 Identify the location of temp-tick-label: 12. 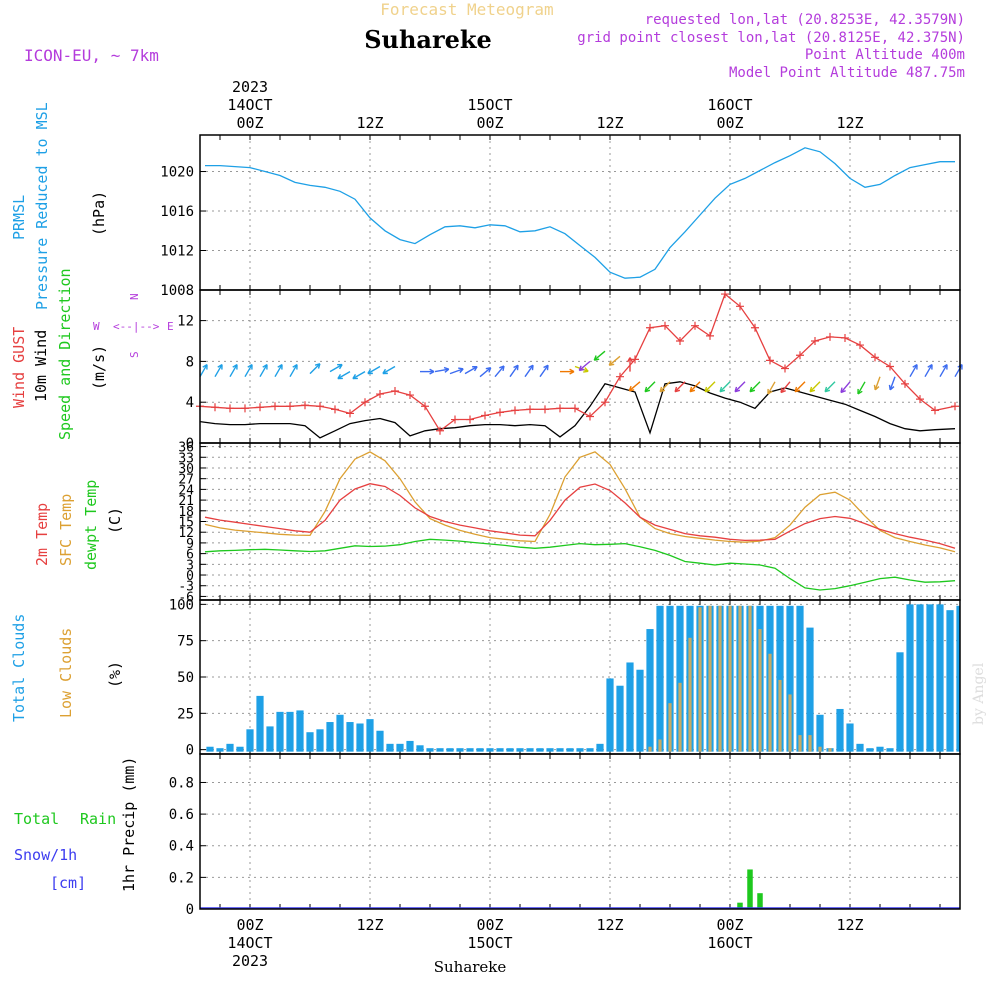
(186, 533).